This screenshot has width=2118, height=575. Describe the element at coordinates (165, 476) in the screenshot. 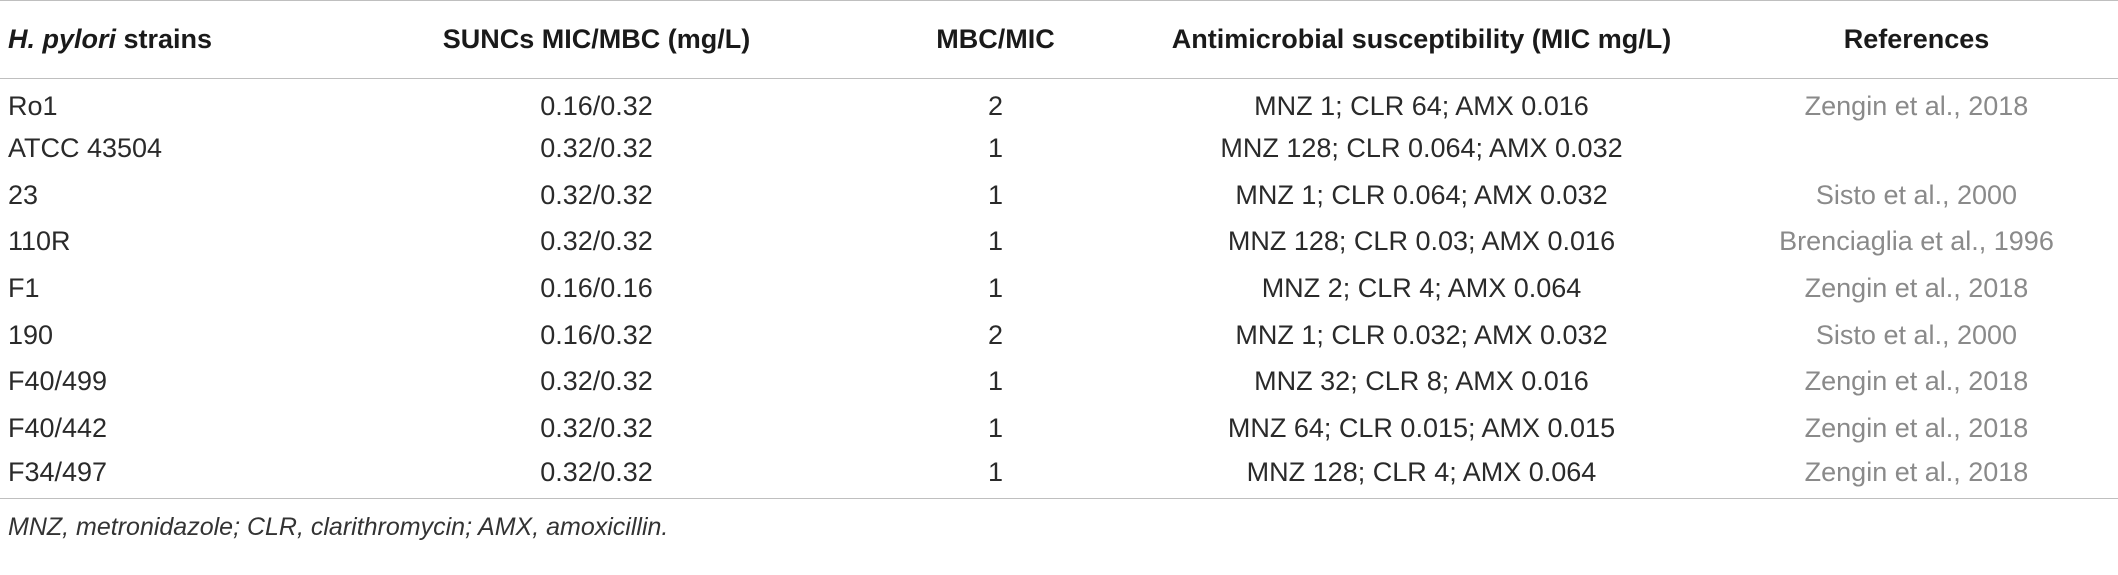

I see `cell-strain: F34/497` at that location.